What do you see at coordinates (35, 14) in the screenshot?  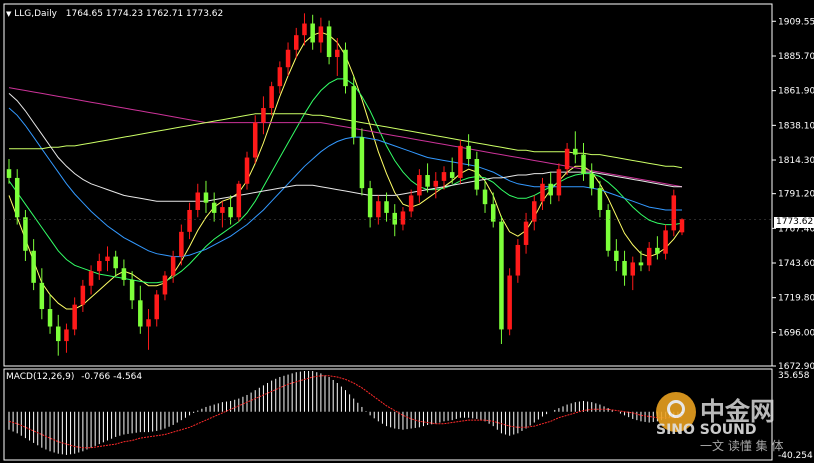 I see `symbol-label: LLG,Daily` at bounding box center [35, 14].